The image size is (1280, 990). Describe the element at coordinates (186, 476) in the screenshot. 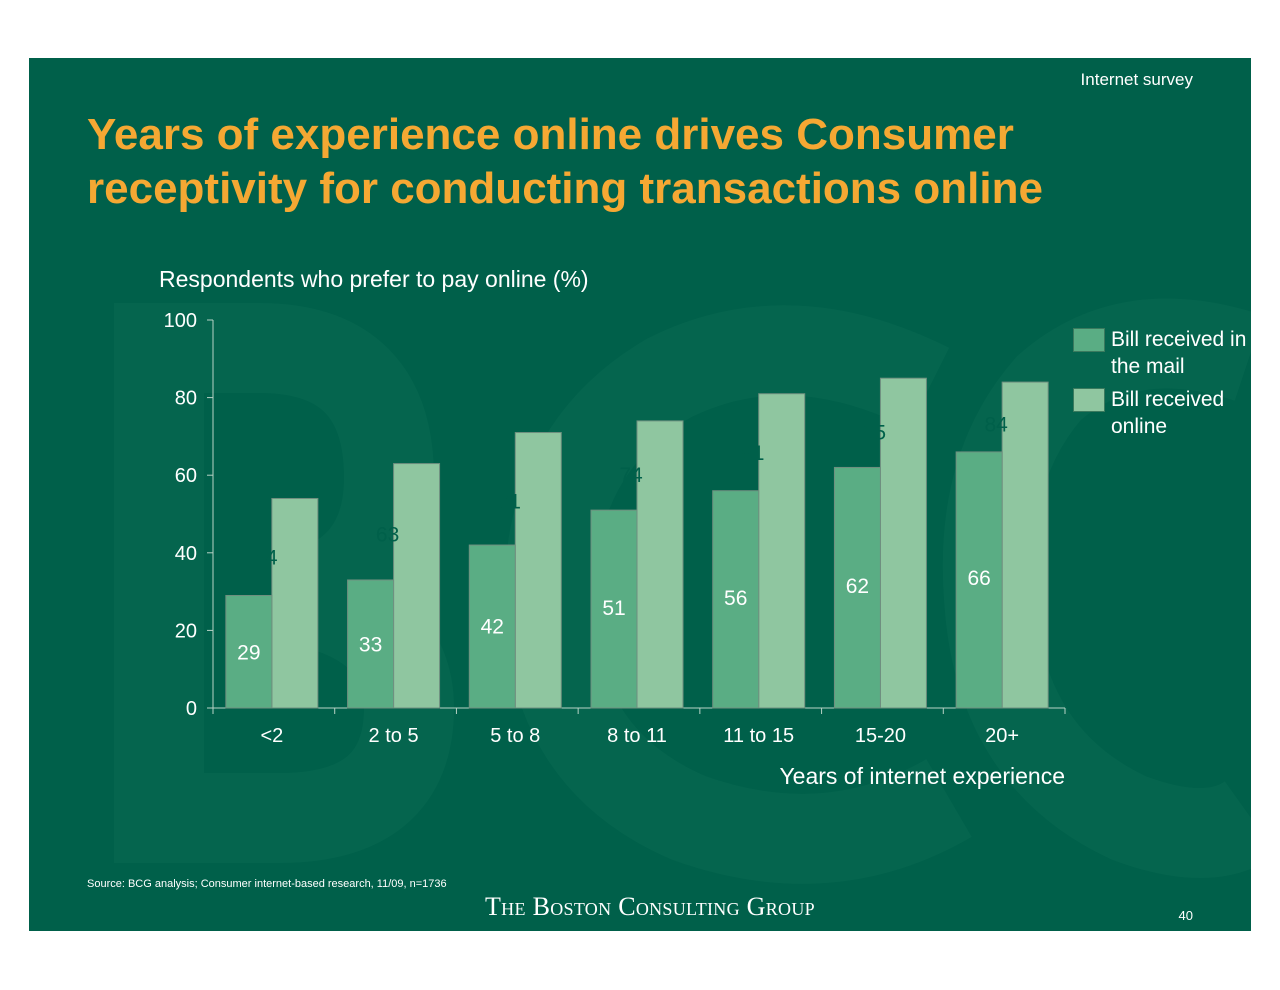

I see `y-tick-label: 60` at that location.